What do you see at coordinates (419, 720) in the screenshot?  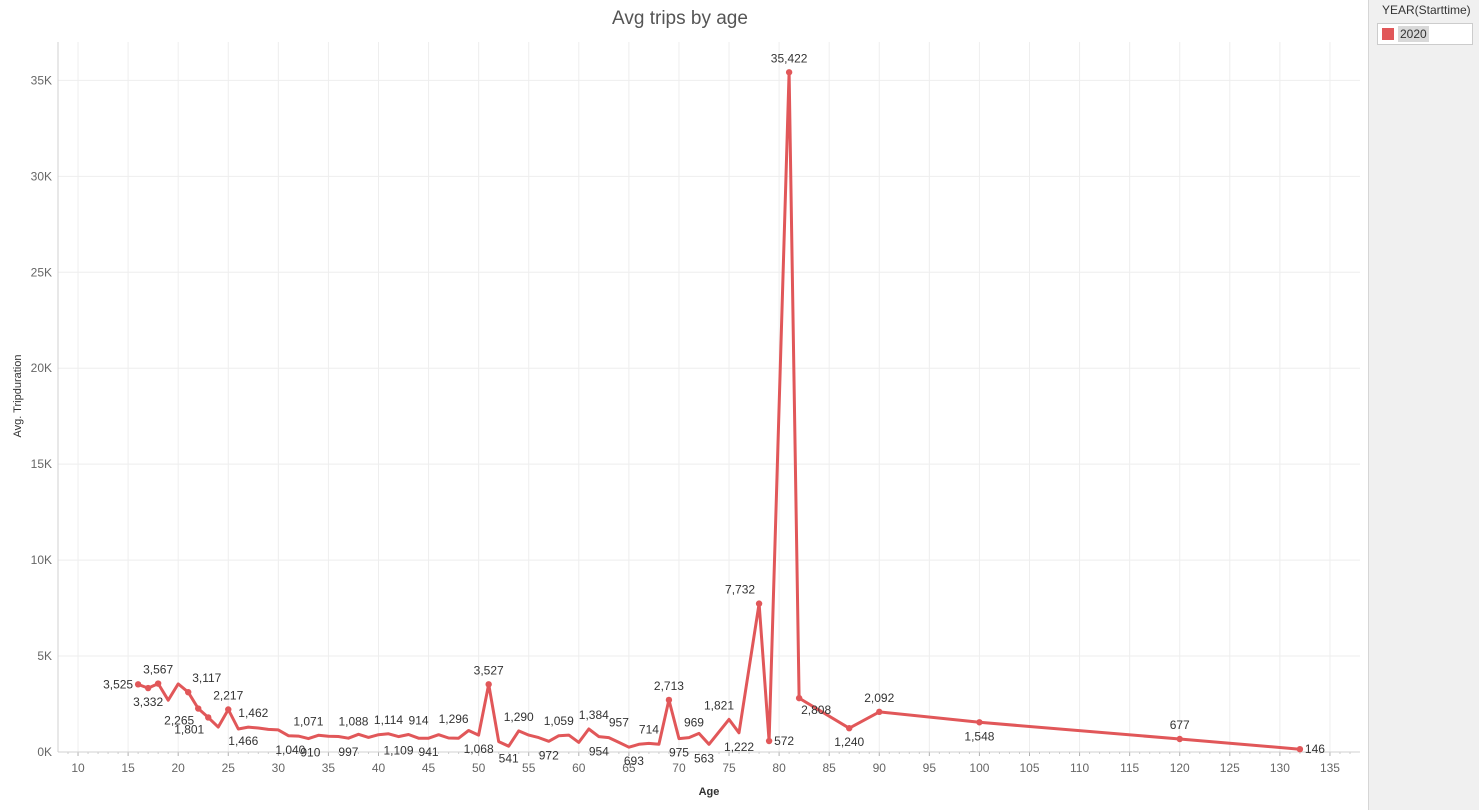 I see `data-label: 914` at bounding box center [419, 720].